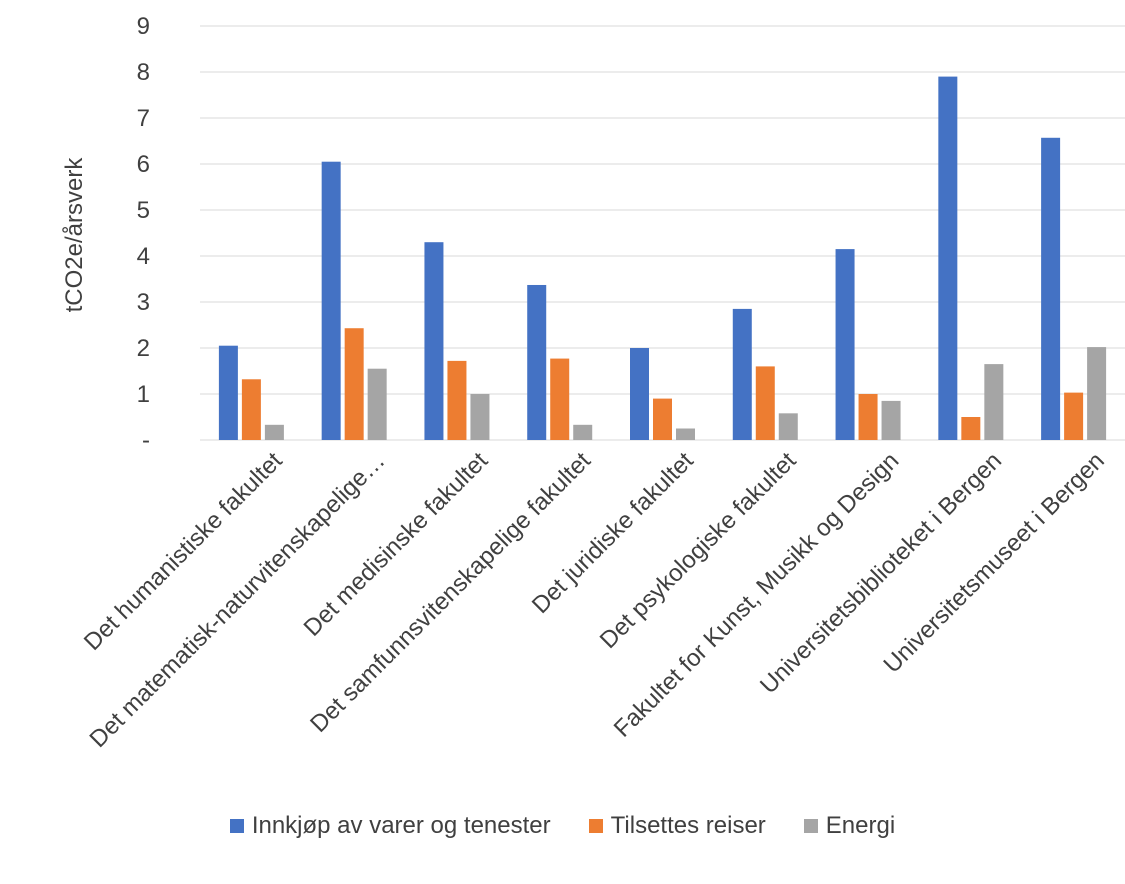 This screenshot has height=884, width=1125. What do you see at coordinates (595, 826) in the screenshot?
I see `legend-swatch-reiser` at bounding box center [595, 826].